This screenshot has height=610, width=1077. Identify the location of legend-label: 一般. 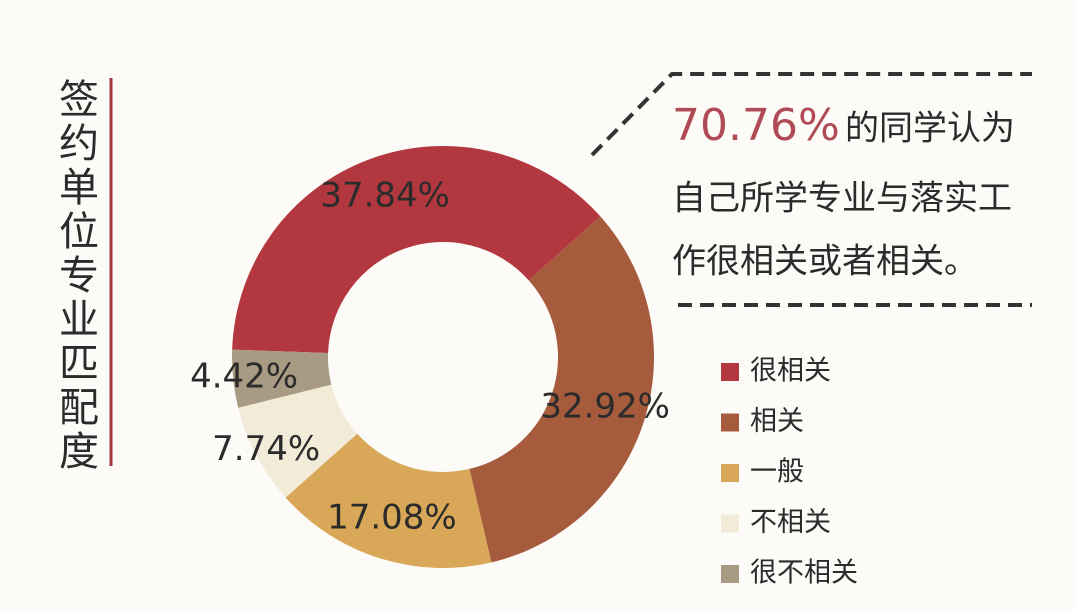
(777, 472).